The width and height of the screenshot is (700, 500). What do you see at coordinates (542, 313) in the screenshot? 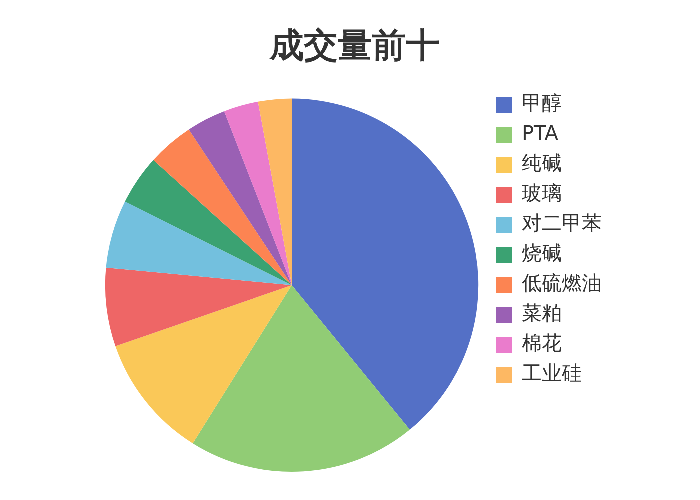
I see `legend-label: 菜粕` at bounding box center [542, 313].